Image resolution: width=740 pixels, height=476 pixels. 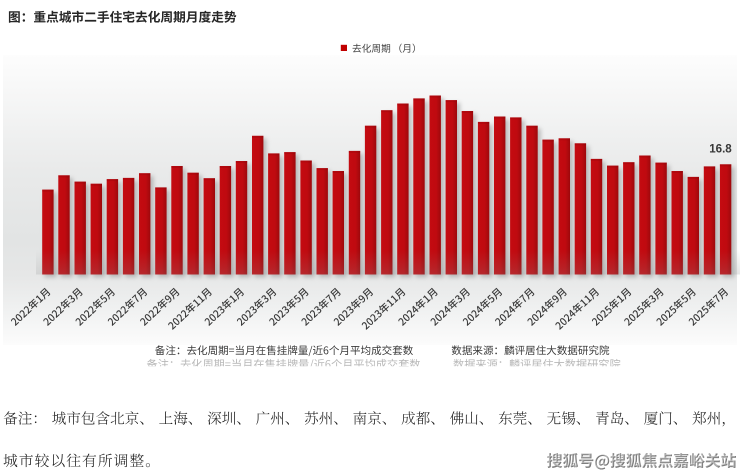 I want to click on svg-text: 16.8, so click(x=720, y=148).